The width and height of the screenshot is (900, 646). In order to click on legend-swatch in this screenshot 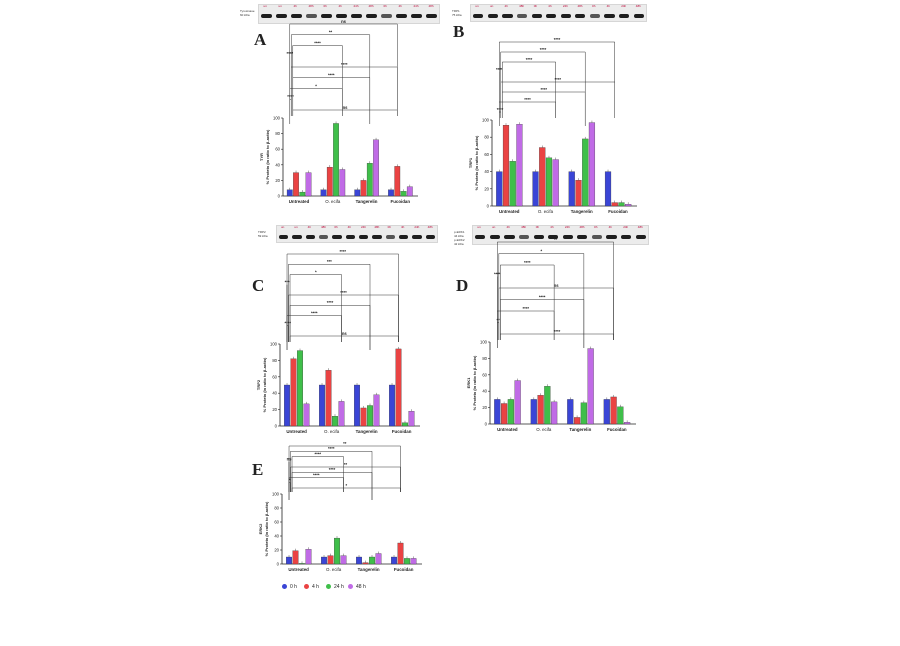, I will do `click(306, 587)`.